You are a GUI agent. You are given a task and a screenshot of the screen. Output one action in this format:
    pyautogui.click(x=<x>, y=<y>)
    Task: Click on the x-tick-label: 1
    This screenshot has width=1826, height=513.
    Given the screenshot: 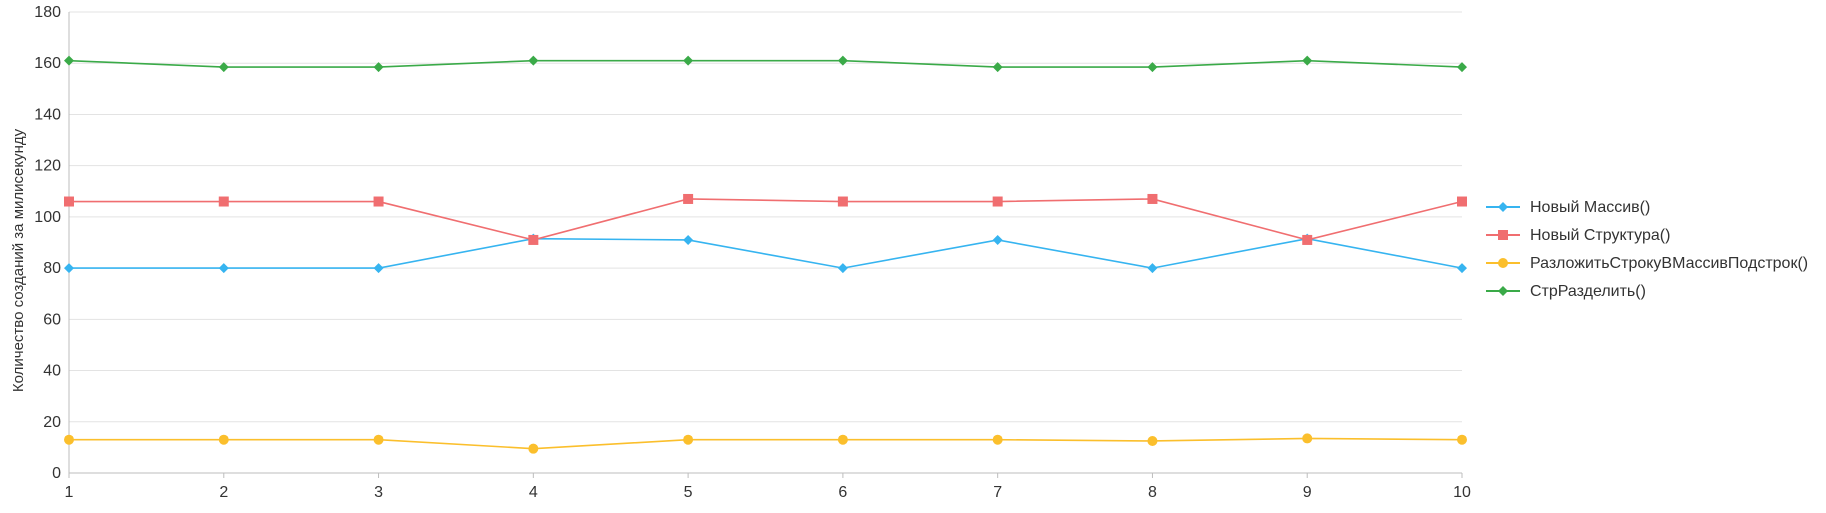 What is the action you would take?
    pyautogui.click(x=69, y=492)
    